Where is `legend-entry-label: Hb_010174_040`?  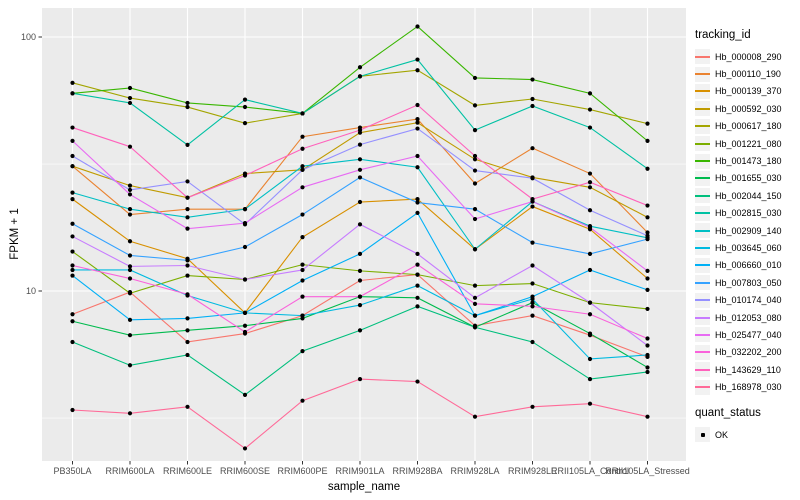 legend-entry-label: Hb_010174_040 is located at coordinates (748, 300).